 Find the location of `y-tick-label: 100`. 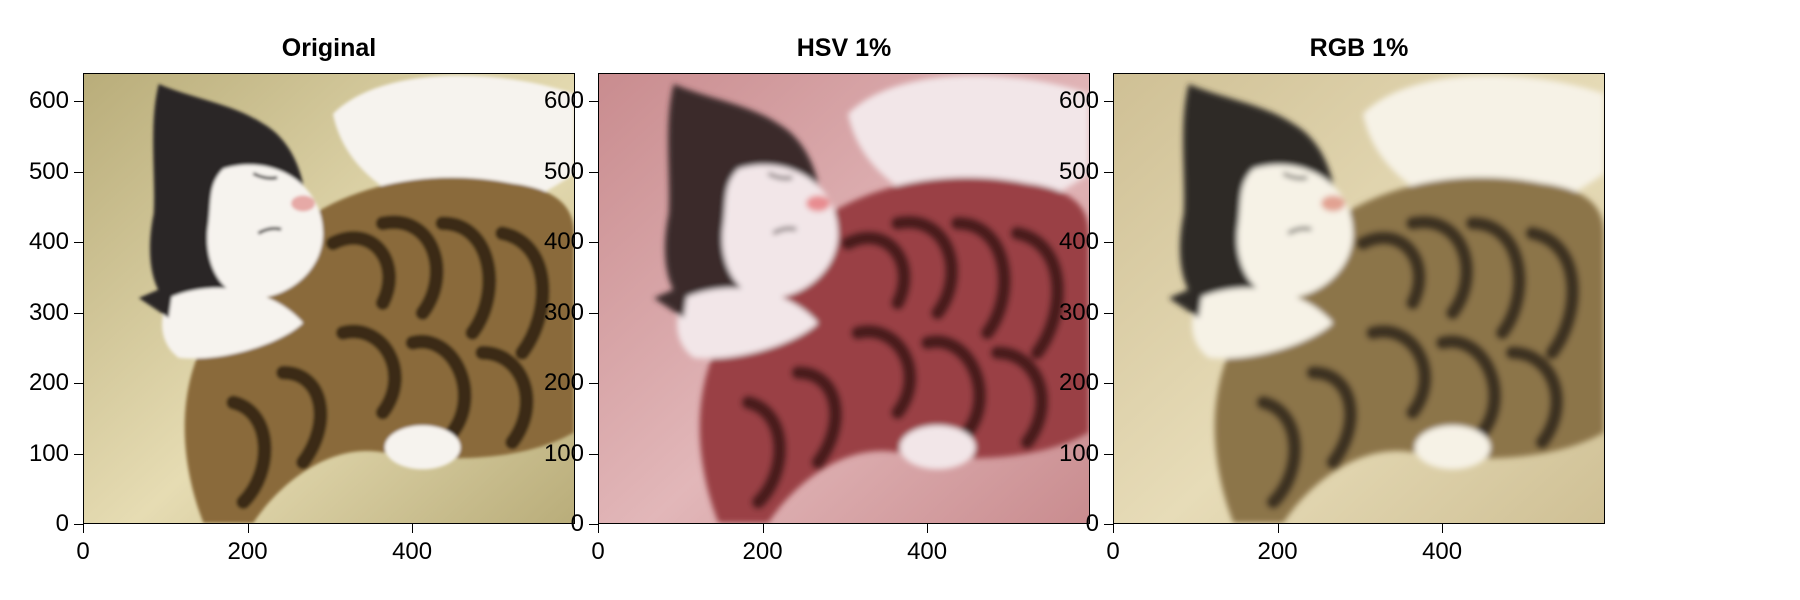

y-tick-label: 100 is located at coordinates (1074, 454).